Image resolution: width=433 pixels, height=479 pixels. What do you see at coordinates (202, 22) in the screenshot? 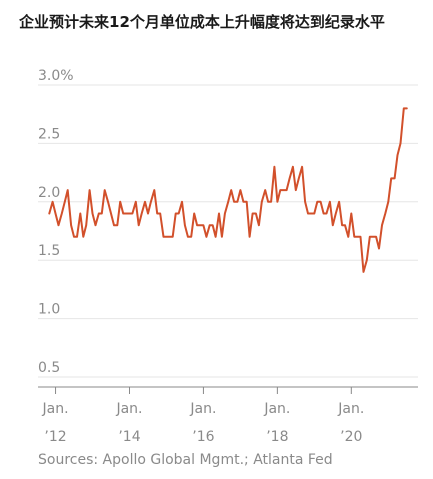
I see `chart-title: 企业预计未来12个月单位成本上升幅度将达到纪录水平` at bounding box center [202, 22].